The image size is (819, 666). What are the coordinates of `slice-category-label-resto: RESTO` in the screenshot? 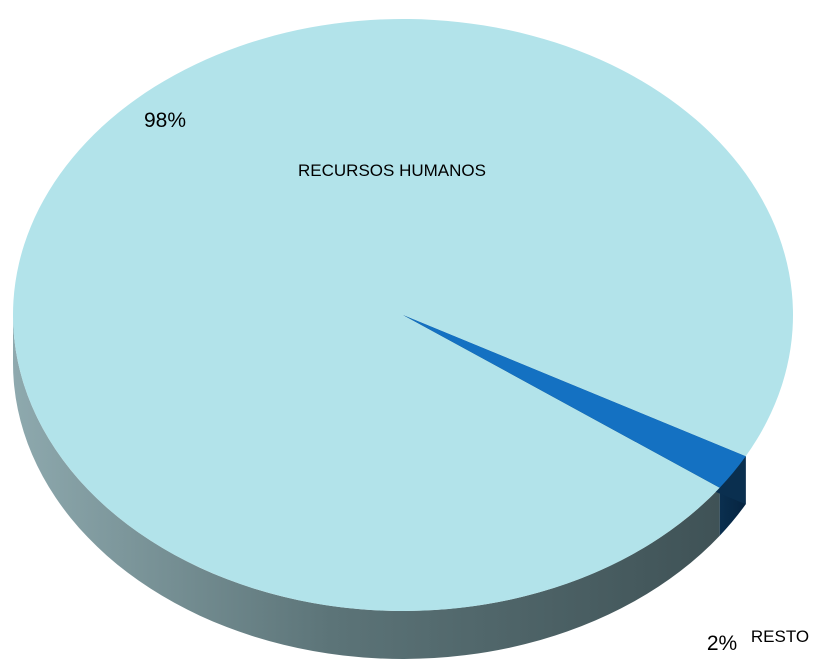 It's located at (780, 636).